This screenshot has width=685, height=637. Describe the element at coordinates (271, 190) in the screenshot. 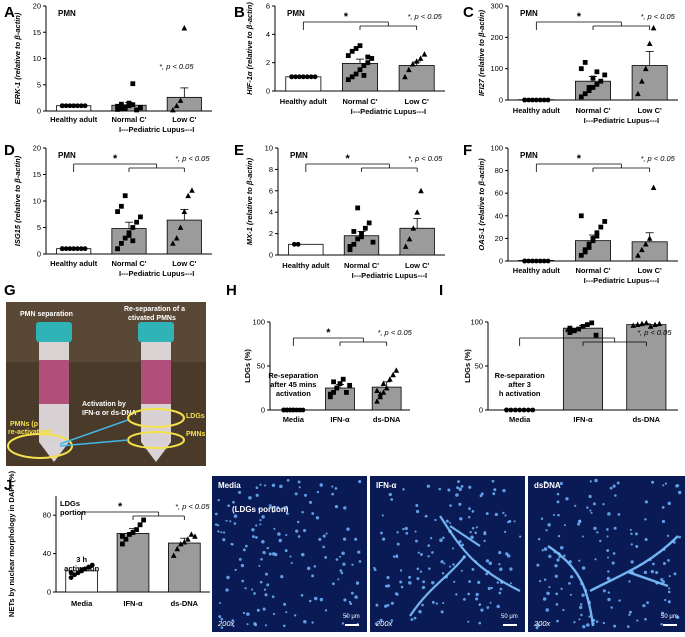

I see `y-tick-label: 6` at that location.